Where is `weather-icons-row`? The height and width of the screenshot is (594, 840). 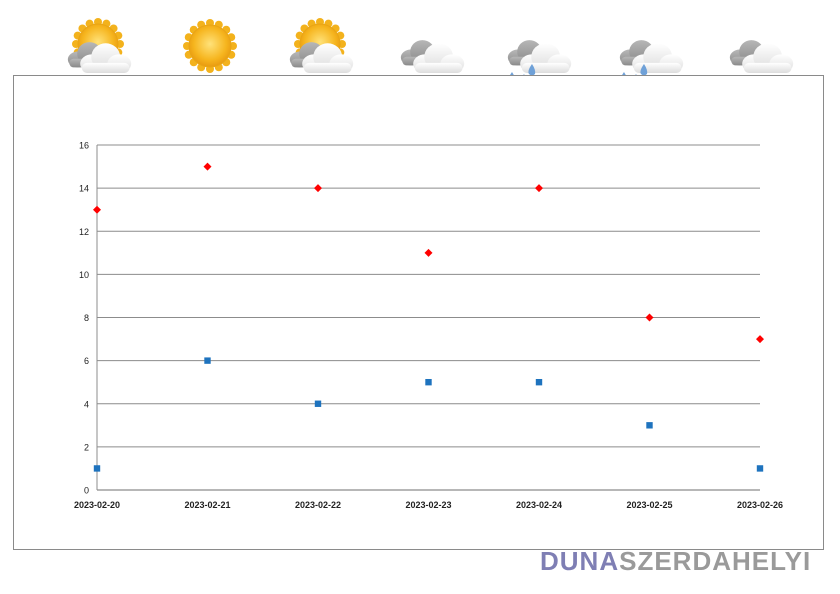
weather-icons-row is located at coordinates (430, 57).